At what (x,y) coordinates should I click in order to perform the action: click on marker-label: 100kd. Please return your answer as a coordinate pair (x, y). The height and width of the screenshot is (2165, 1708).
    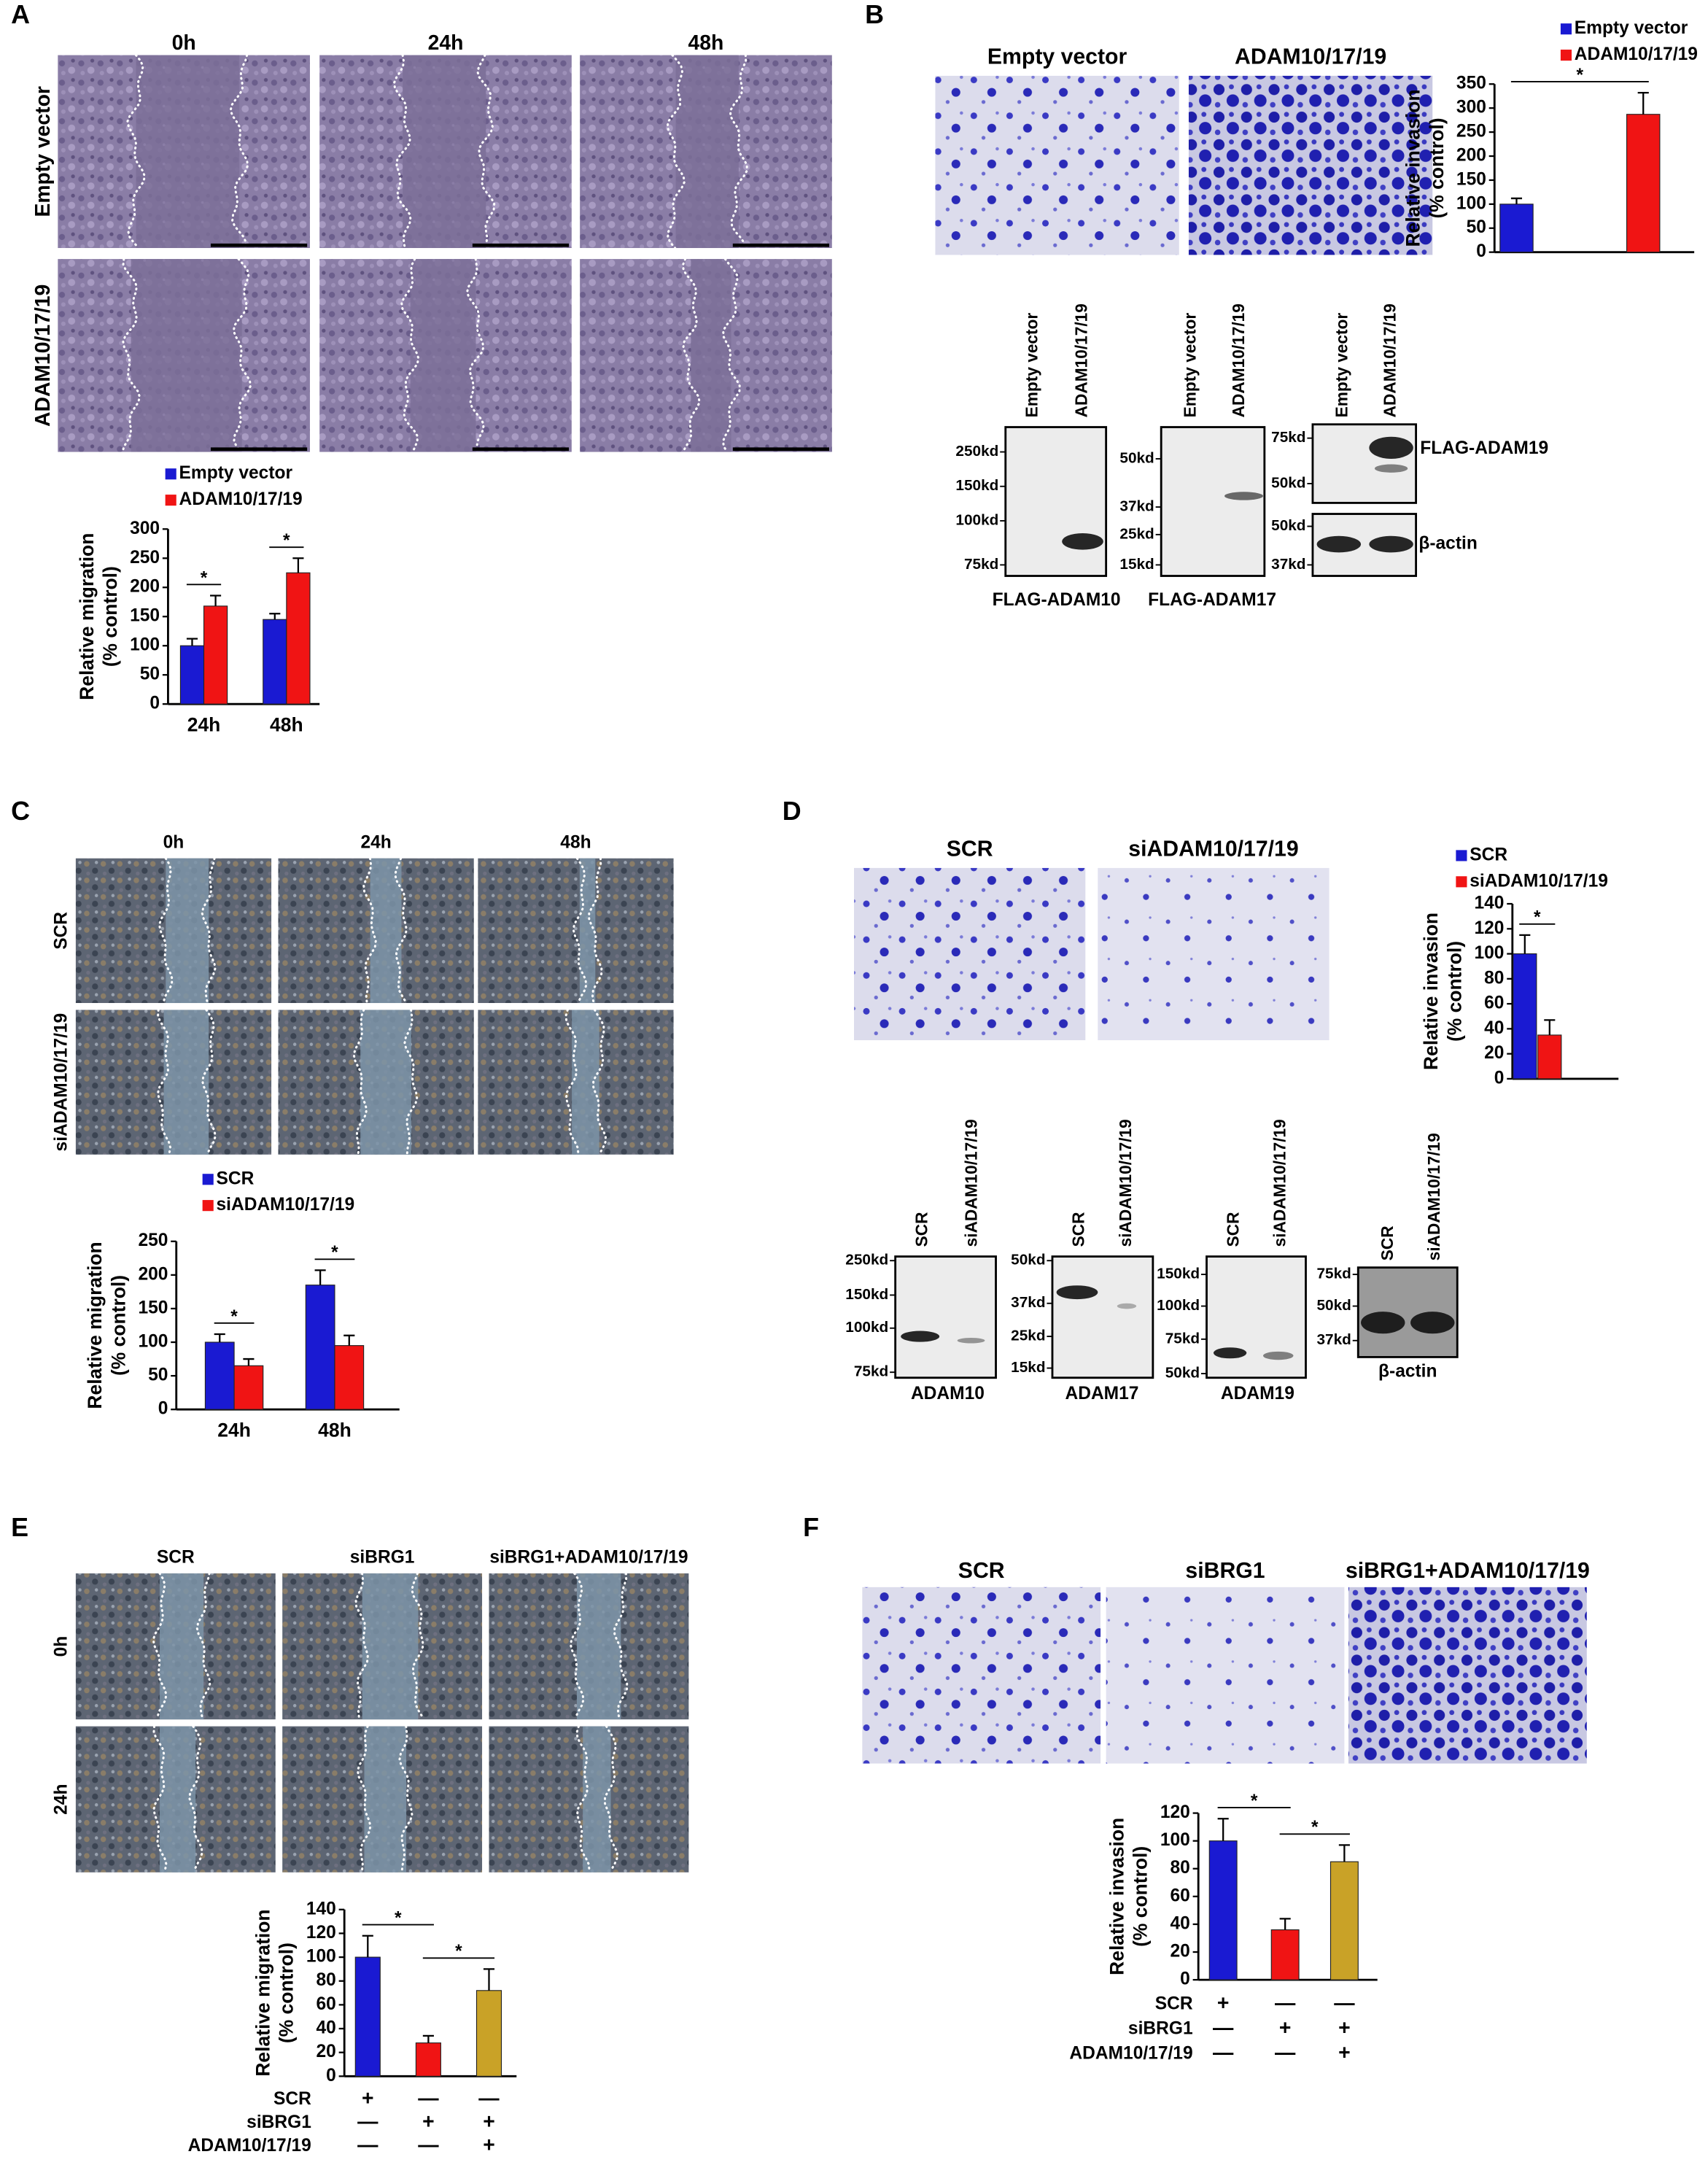
    Looking at the image, I should click on (867, 1327).